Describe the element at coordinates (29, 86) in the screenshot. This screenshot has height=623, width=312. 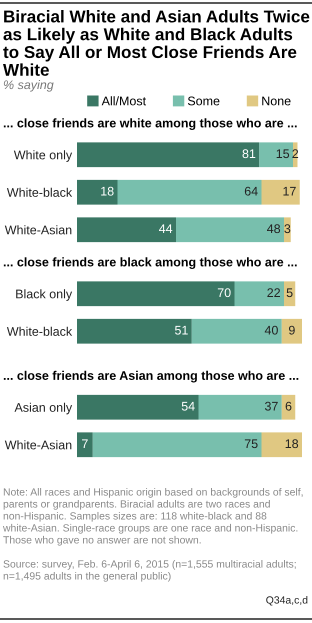
I see `chart-subtitle: % saying` at that location.